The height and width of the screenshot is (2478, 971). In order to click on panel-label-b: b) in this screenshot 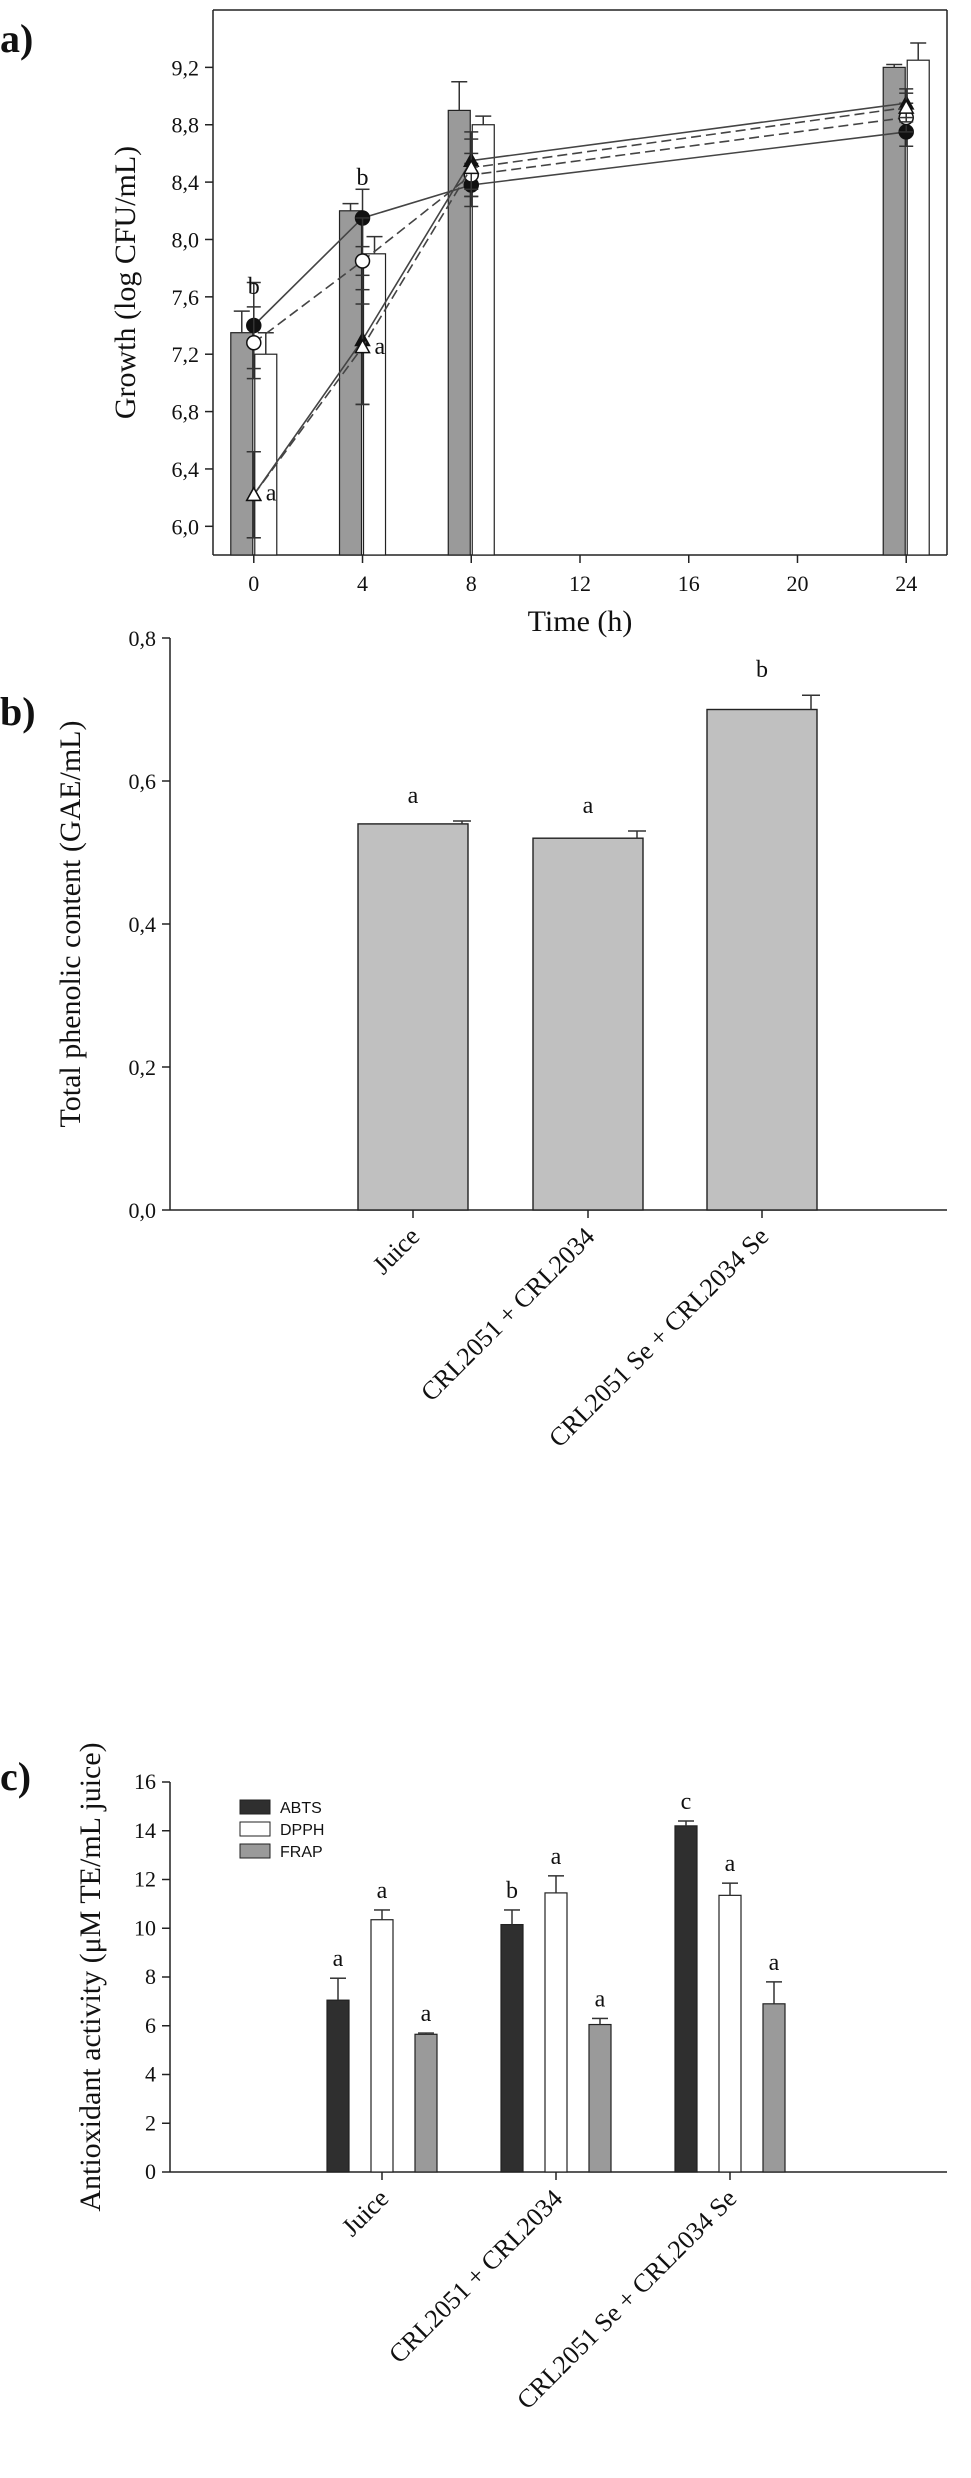, I will do `click(18, 711)`.